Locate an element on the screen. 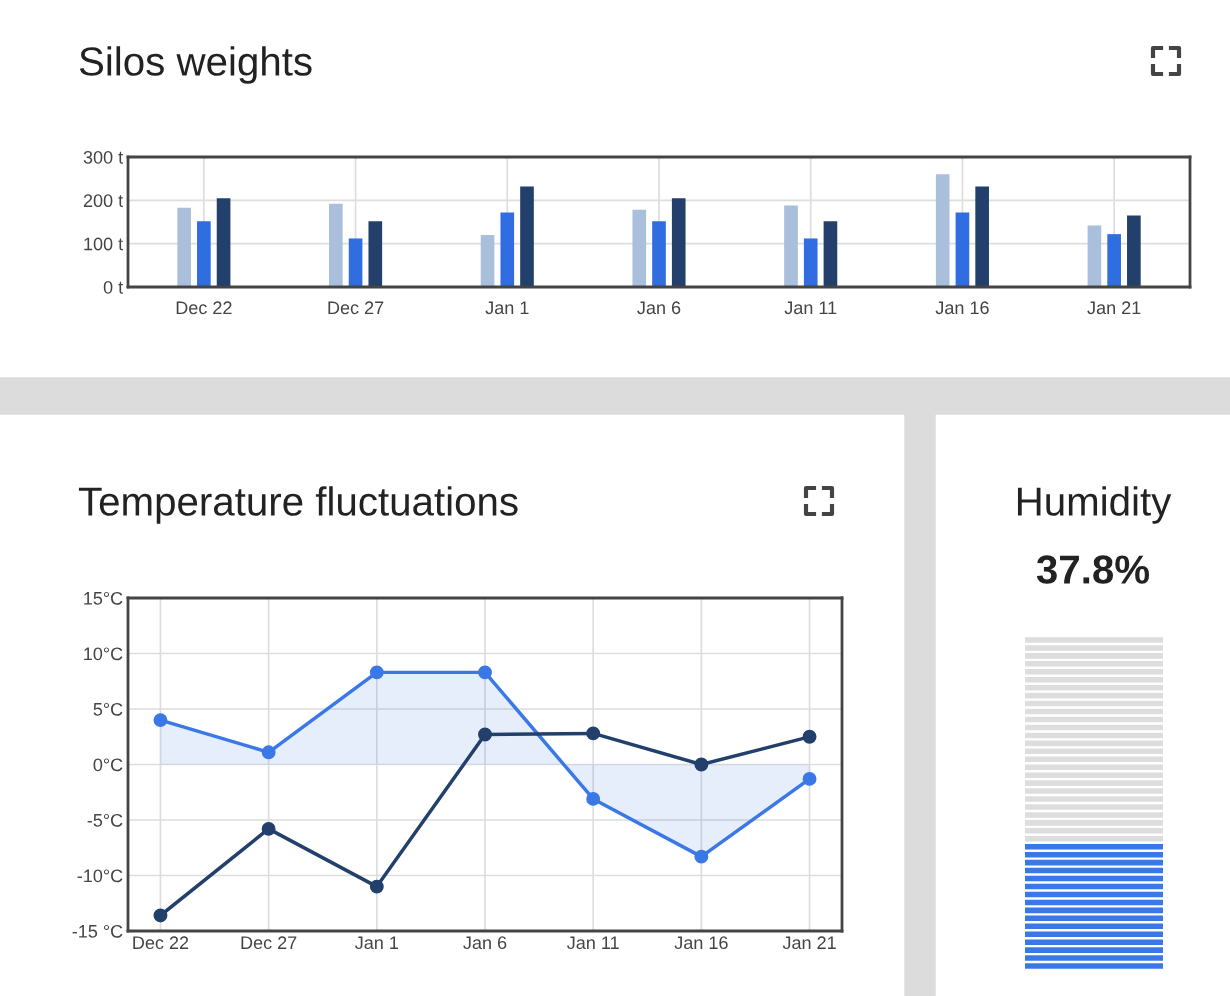  y-tick-label: 10°C is located at coordinates (103, 654).